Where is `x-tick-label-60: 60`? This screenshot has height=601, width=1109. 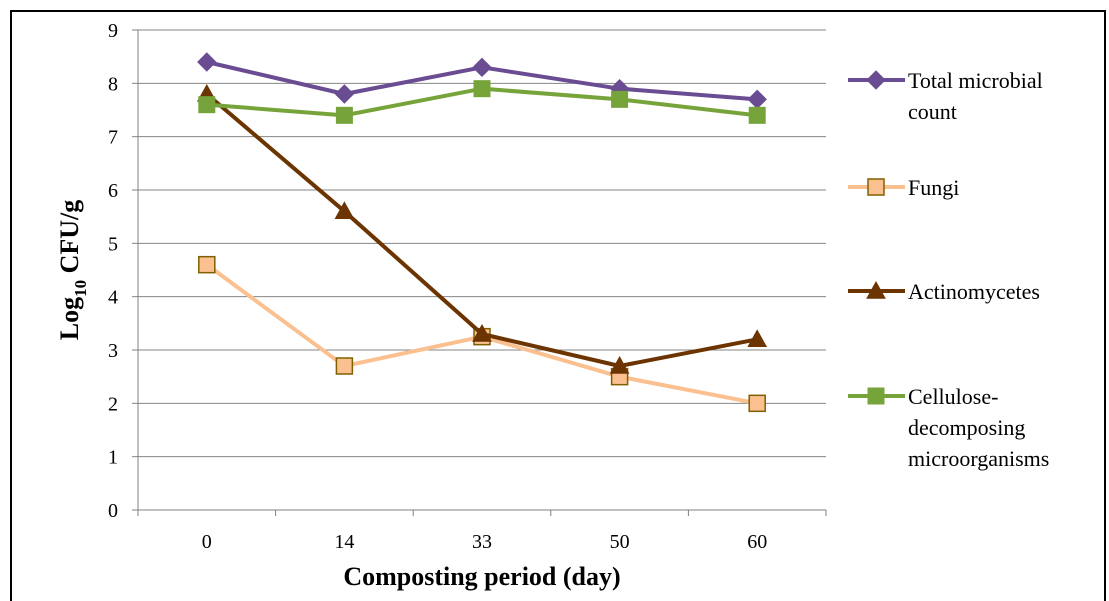
x-tick-label-60: 60 is located at coordinates (757, 542).